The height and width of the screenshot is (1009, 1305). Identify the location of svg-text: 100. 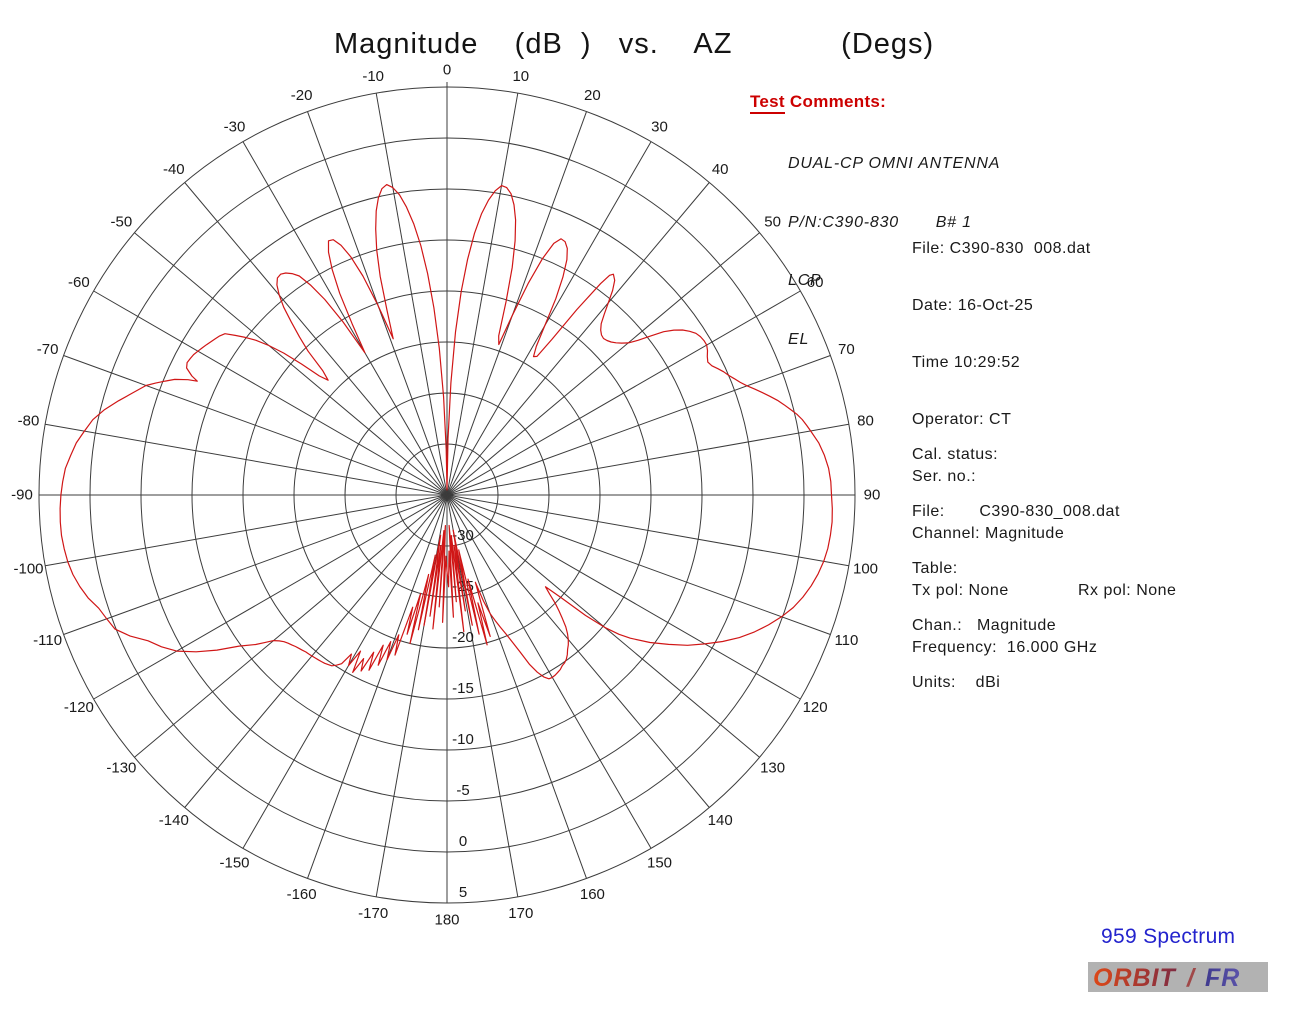
(865, 568).